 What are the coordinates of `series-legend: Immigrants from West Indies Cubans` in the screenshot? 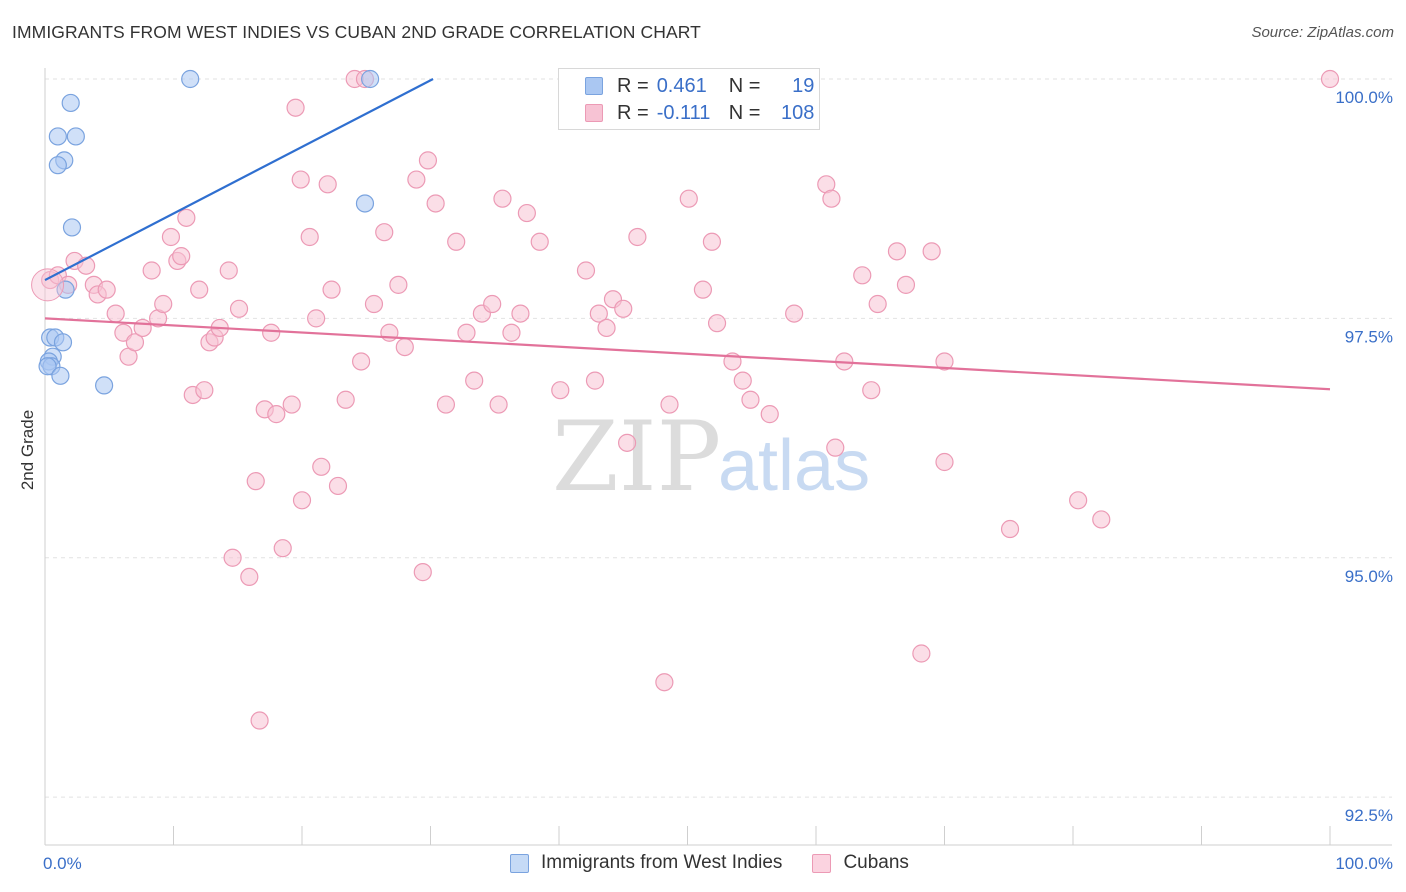 It's located at (724, 863).